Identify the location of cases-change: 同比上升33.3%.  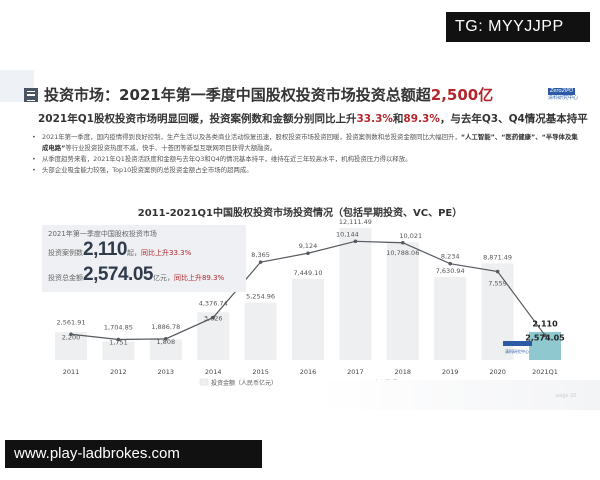
(166, 253).